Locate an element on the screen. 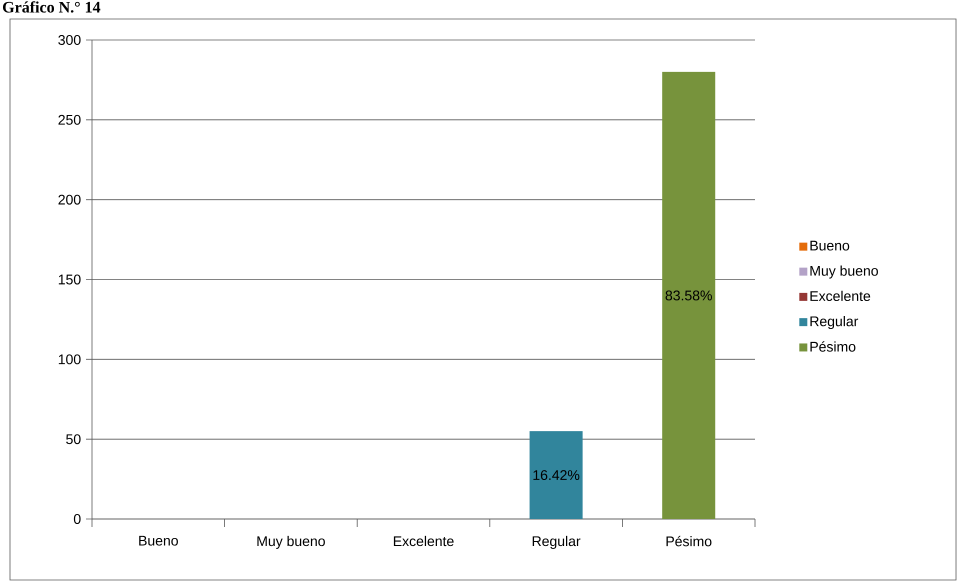 The width and height of the screenshot is (958, 581). y-tick-label: 150 is located at coordinates (69, 279).